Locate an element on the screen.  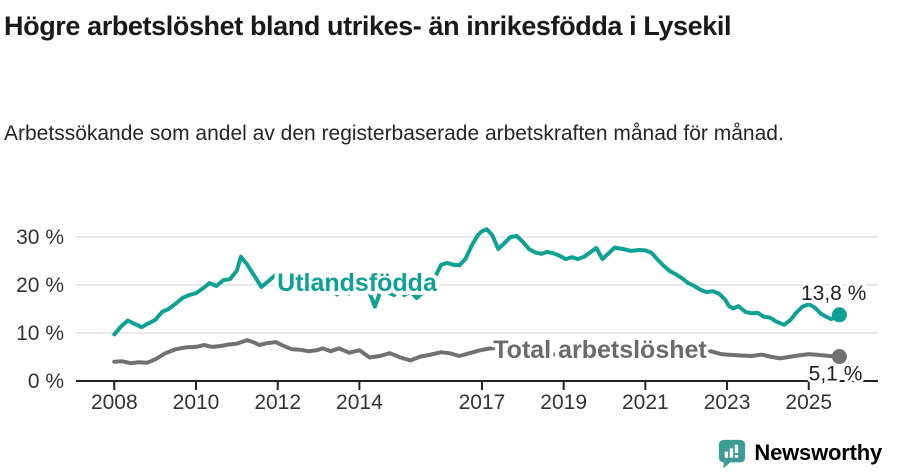
newsworthy-logo-icon is located at coordinates (732, 453).